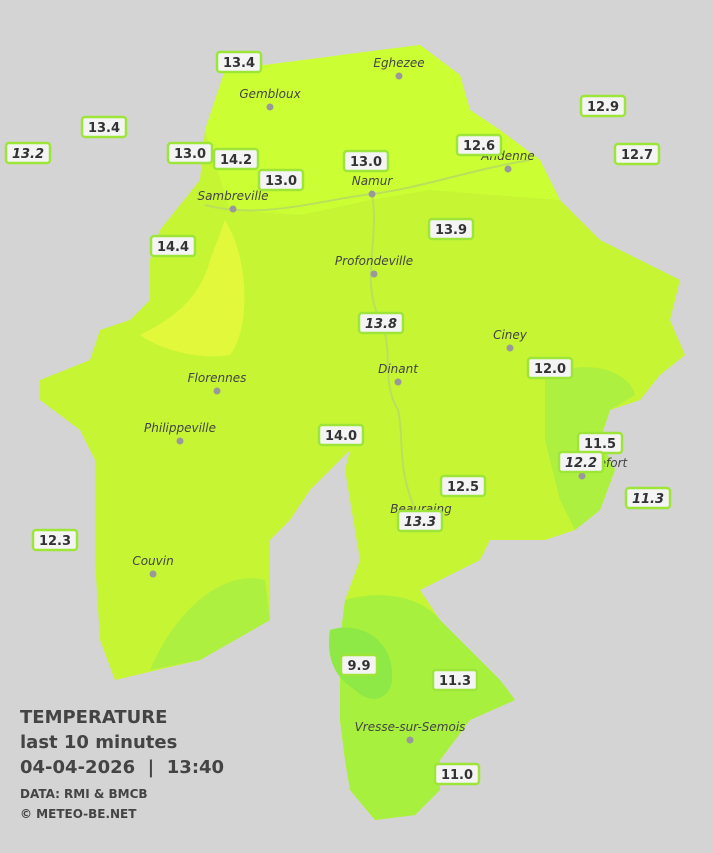 This screenshot has height=853, width=713. What do you see at coordinates (98, 742) in the screenshot?
I see `legend-subtitle: last 10 minutes` at bounding box center [98, 742].